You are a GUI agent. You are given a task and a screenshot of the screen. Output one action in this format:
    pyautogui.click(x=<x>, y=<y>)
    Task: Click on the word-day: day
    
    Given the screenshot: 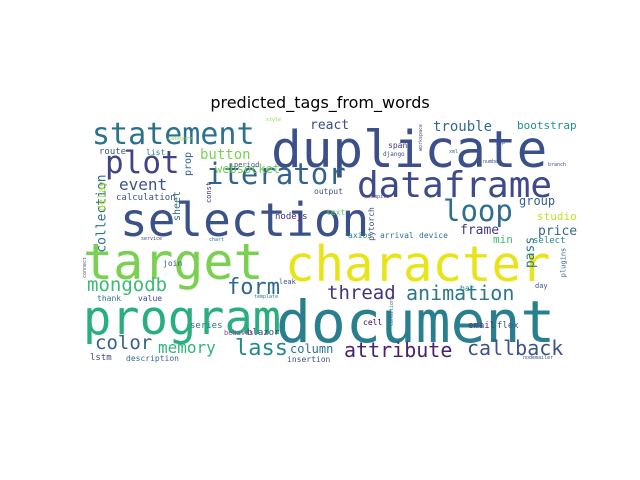 What is the action you would take?
    pyautogui.click(x=541, y=286)
    